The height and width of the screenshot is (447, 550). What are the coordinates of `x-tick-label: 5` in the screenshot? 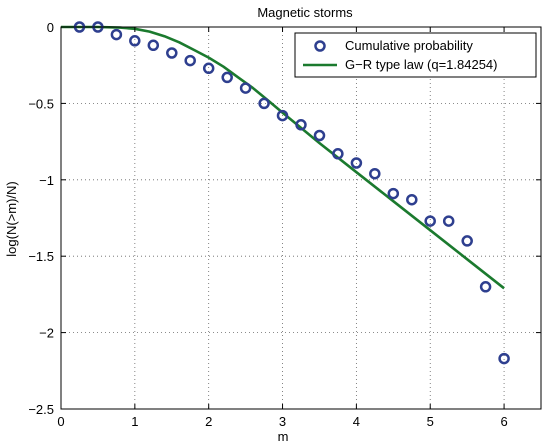 It's located at (430, 421).